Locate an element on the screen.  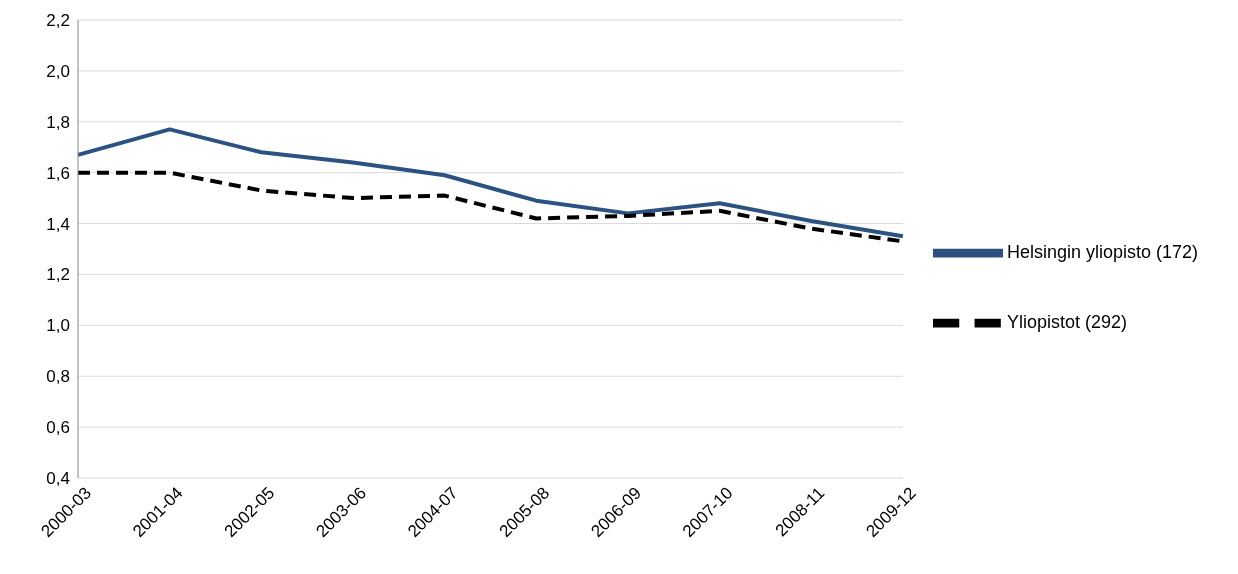
y-tick-label: 1,8 is located at coordinates (58, 122).